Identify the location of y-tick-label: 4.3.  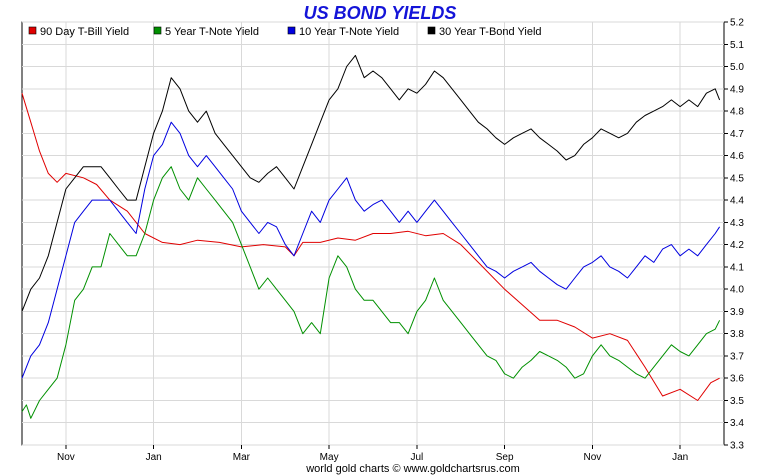
(737, 223).